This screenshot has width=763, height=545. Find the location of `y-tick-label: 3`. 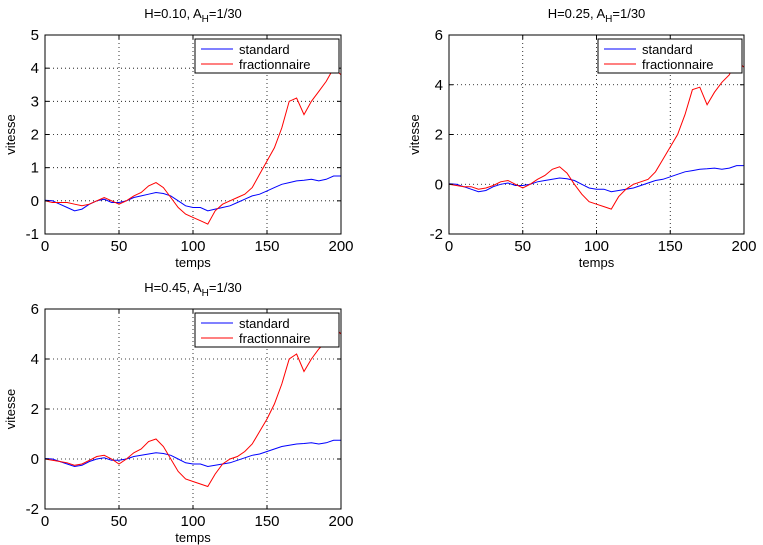

y-tick-label: 3 is located at coordinates (35, 101).